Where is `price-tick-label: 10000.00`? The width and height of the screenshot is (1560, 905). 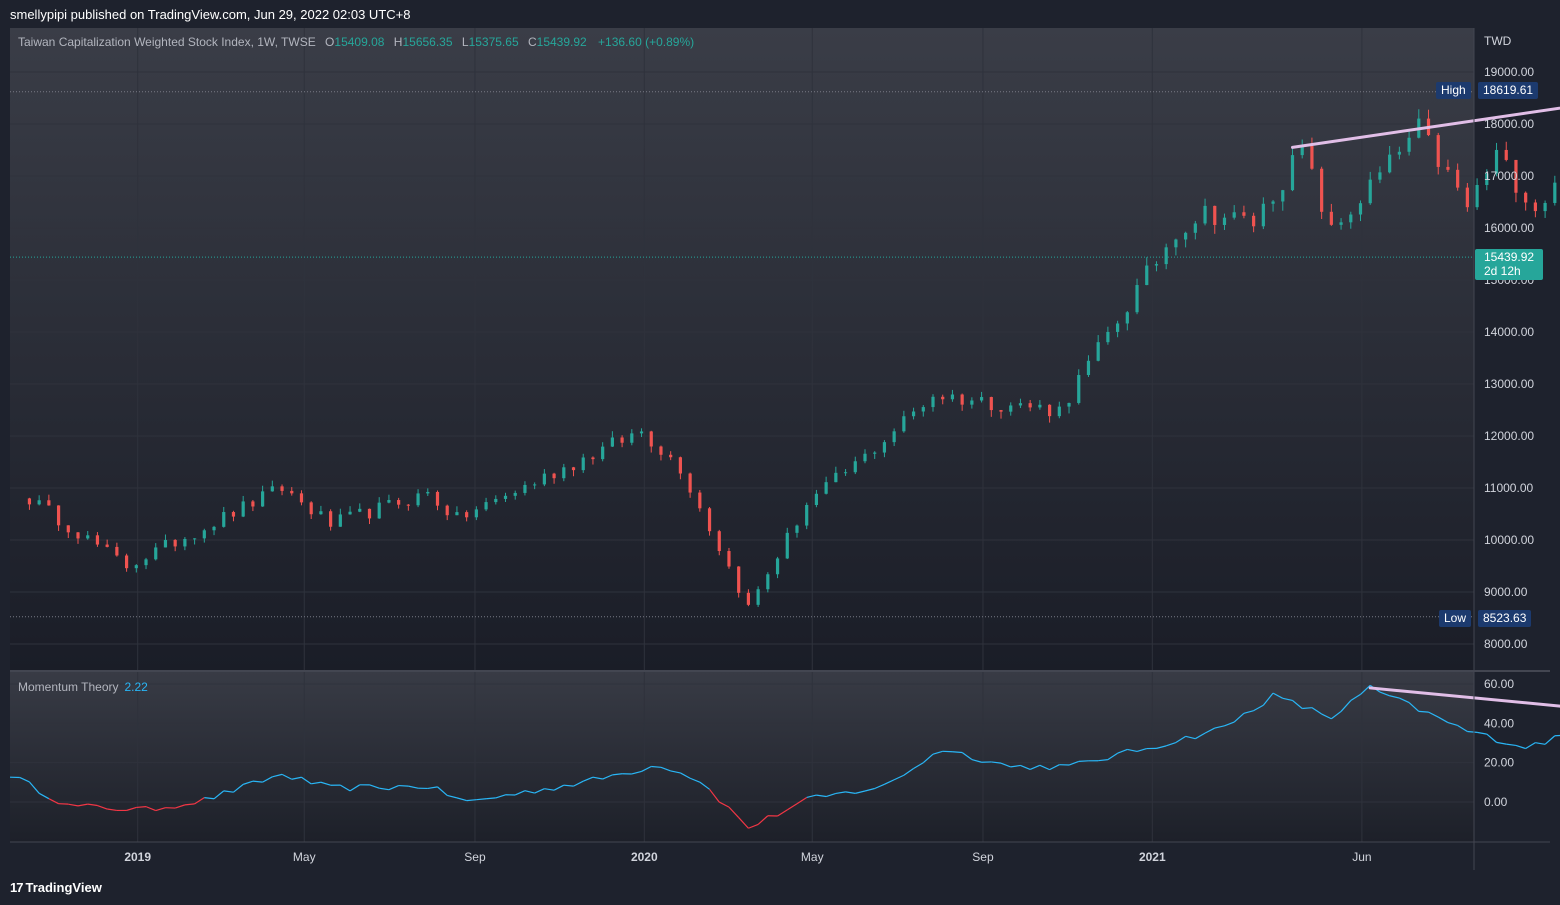
price-tick-label: 10000.00 is located at coordinates (1509, 540).